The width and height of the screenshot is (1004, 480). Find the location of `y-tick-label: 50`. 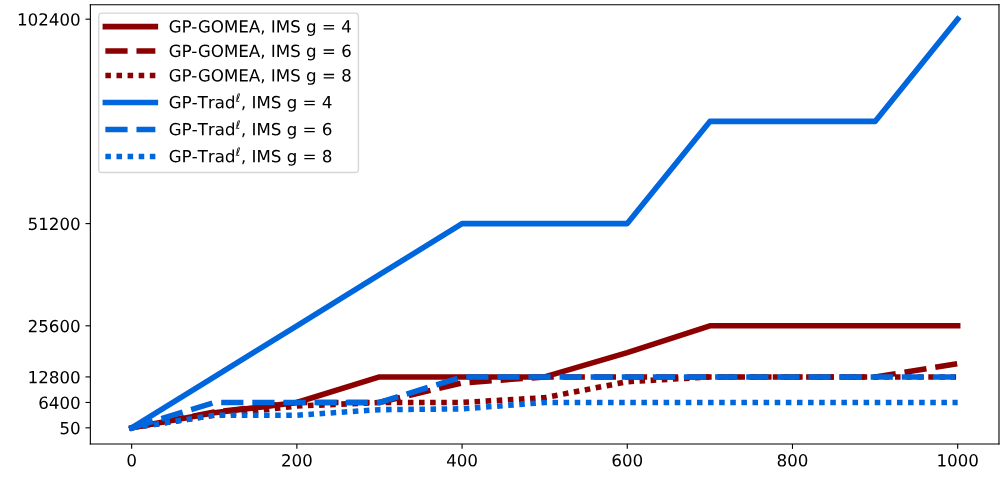

y-tick-label: 50 is located at coordinates (70, 428).